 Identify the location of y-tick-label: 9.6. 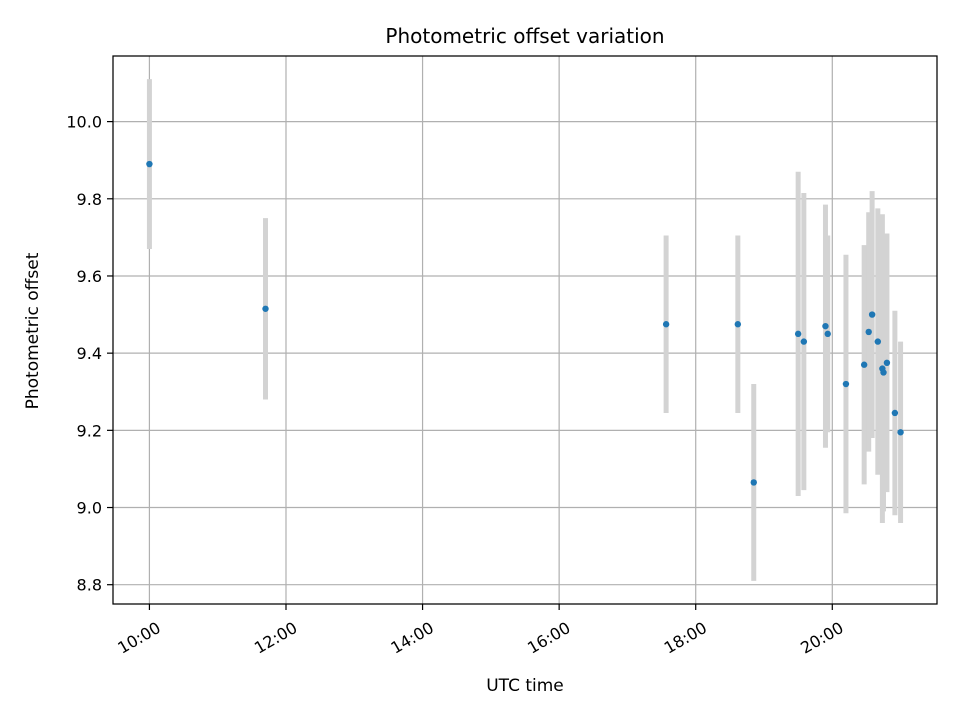
(89, 276).